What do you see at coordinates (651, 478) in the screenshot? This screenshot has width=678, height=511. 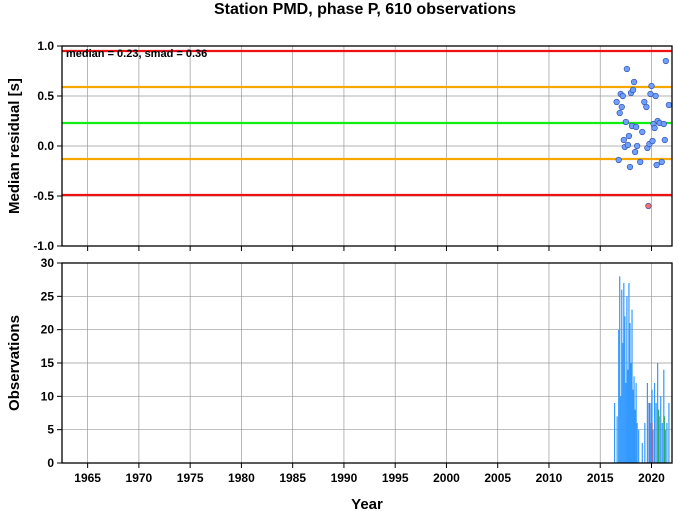 I see `x-tick-label: 2020` at bounding box center [651, 478].